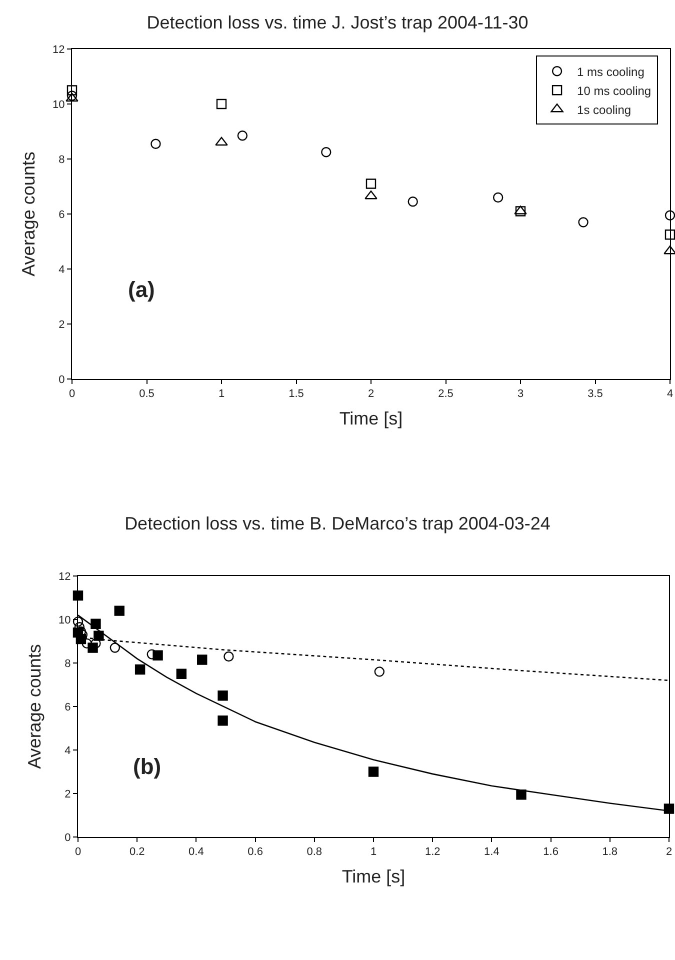 The image size is (675, 960). What do you see at coordinates (614, 91) in the screenshot?
I see `legend-label: 10 ms cooling` at bounding box center [614, 91].